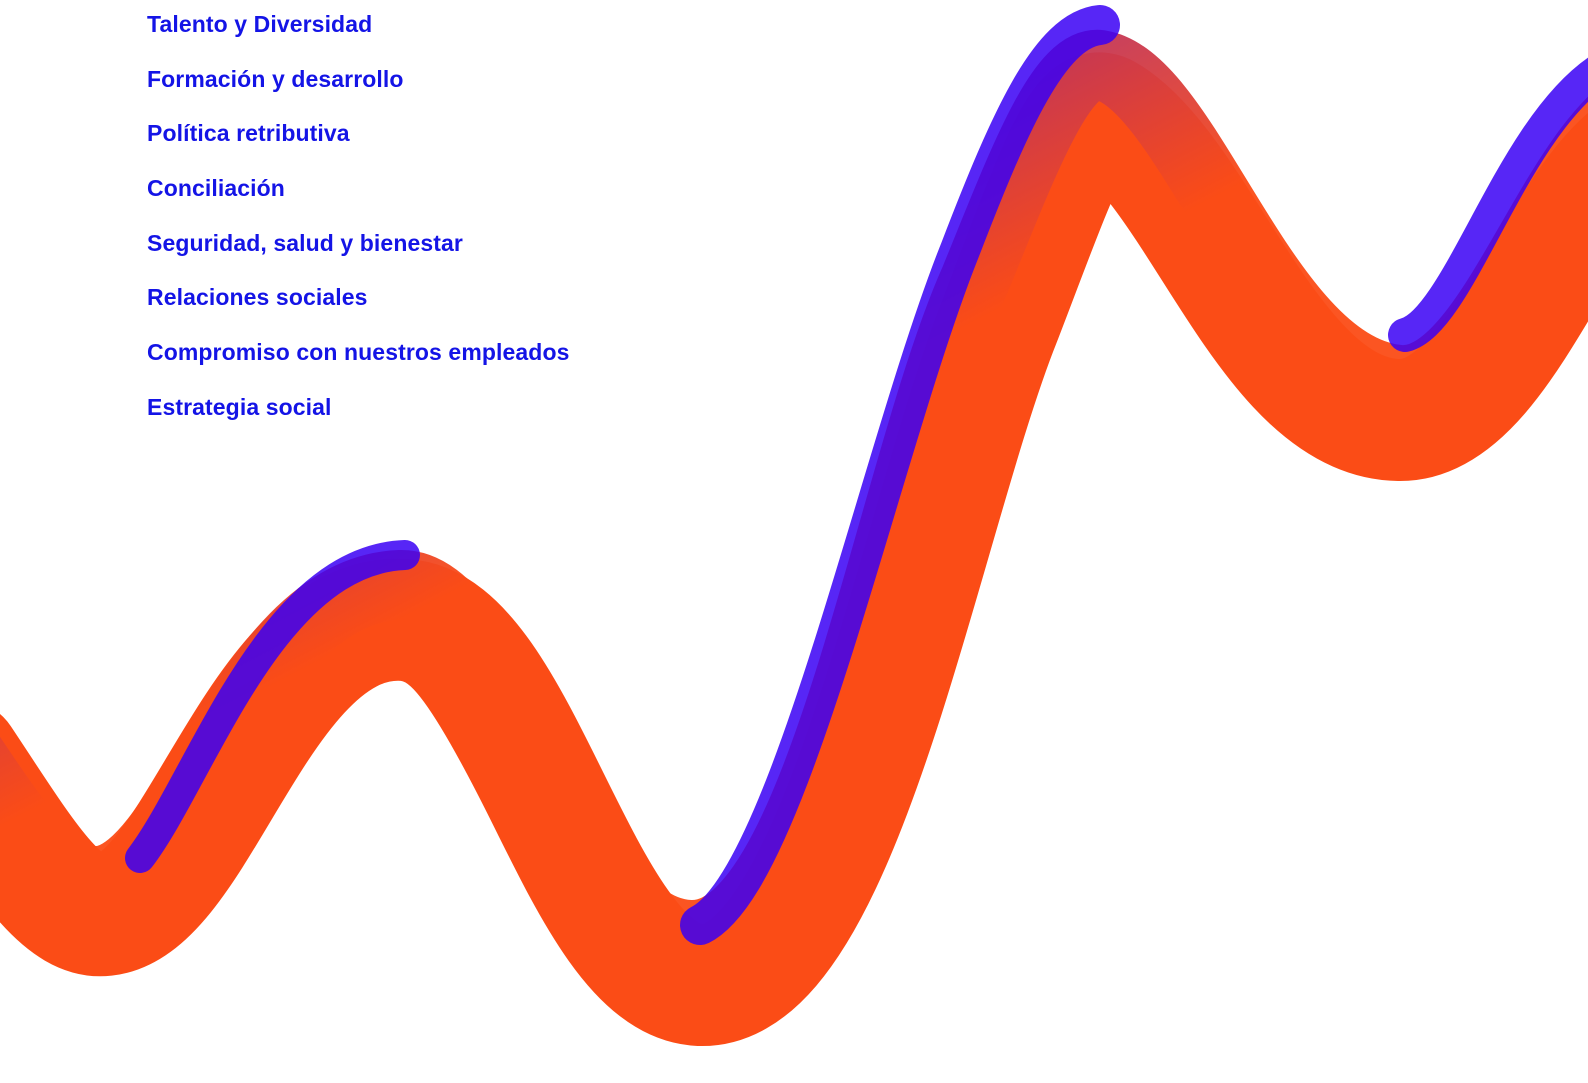 This screenshot has width=1588, height=1083. Describe the element at coordinates (216, 188) in the screenshot. I see `menu-link-conciliacion: Conciliación` at that location.